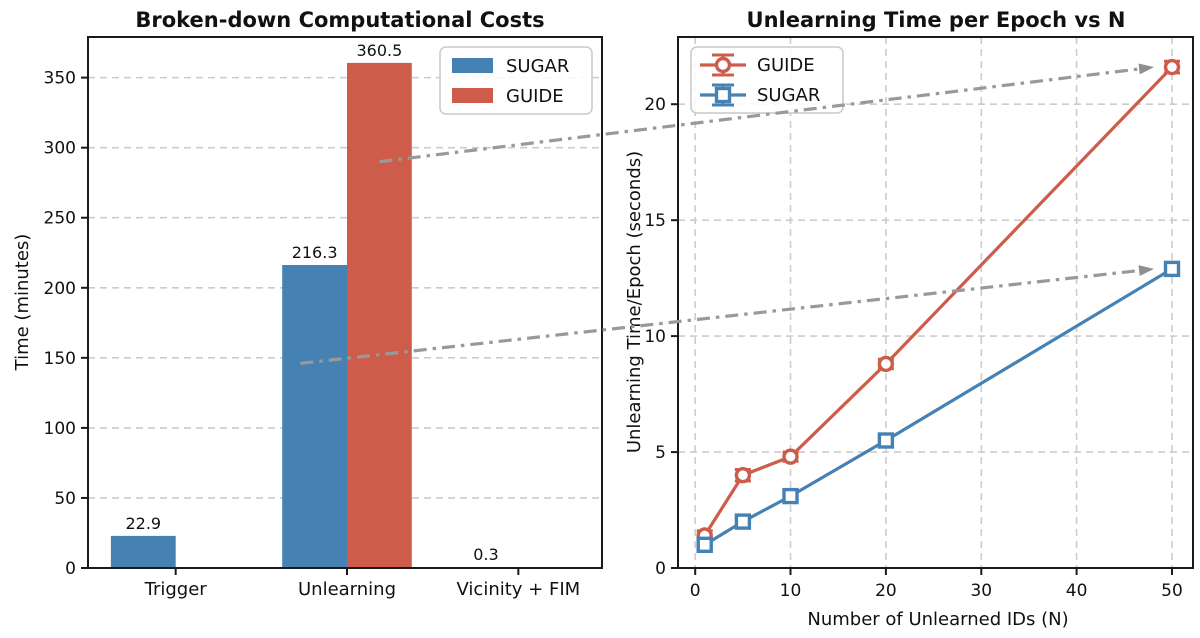  Describe the element at coordinates (660, 453) in the screenshot. I see `y-tick-label: 5` at that location.